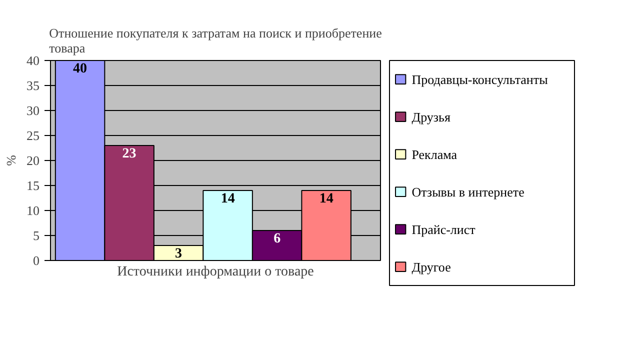 This screenshot has height=340, width=628. Describe the element at coordinates (444, 229) in the screenshot. I see `legend-label: Прайс-лист` at that location.